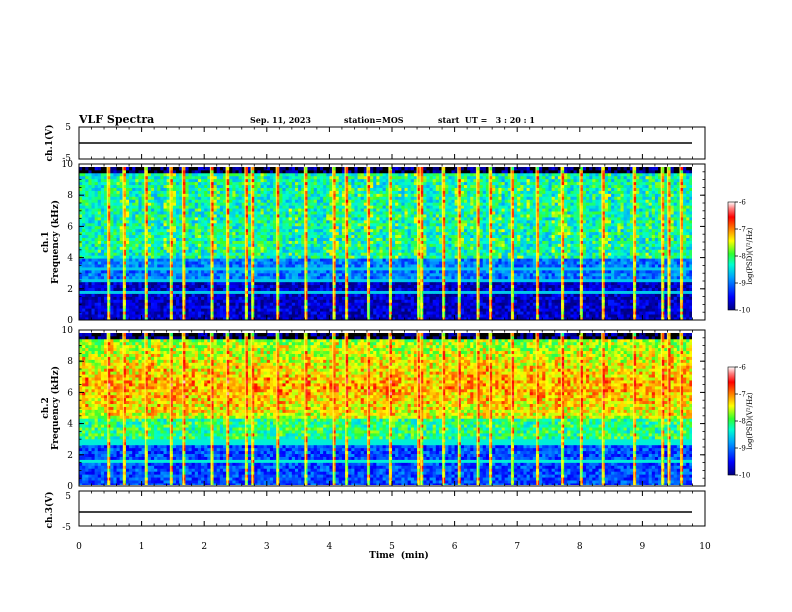 Image resolution: width=792 pixels, height=612 pixels. I want to click on ch1-voltage-ylabel: ch.1(V), so click(49, 143).